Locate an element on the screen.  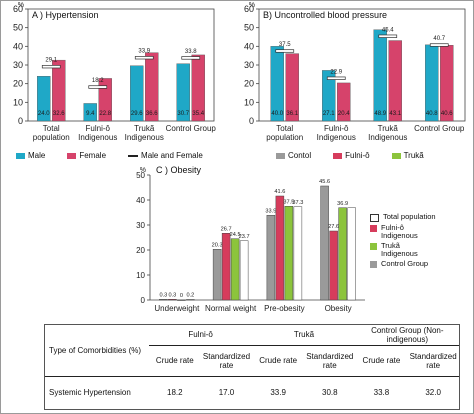
uncontrolled-category-label: Total is located at coordinates (284, 128).